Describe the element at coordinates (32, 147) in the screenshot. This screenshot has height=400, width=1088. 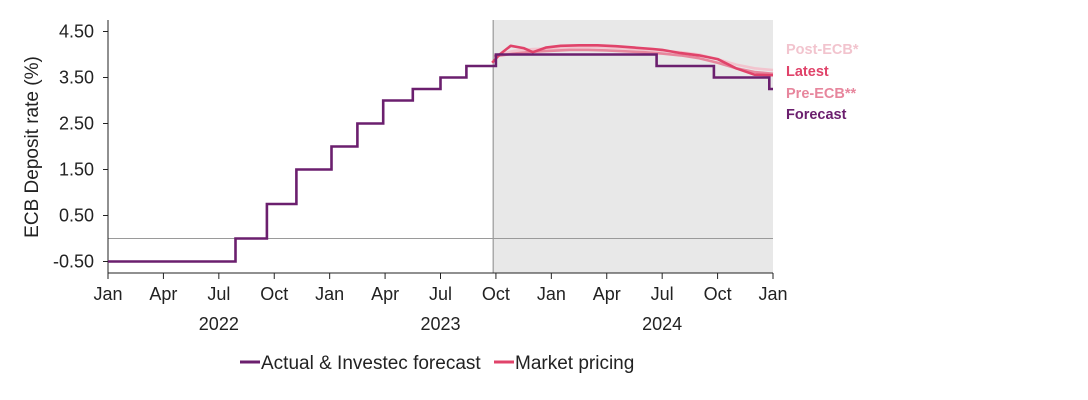
I see `y-axis-title: ECB Deposit rate (%)` at that location.